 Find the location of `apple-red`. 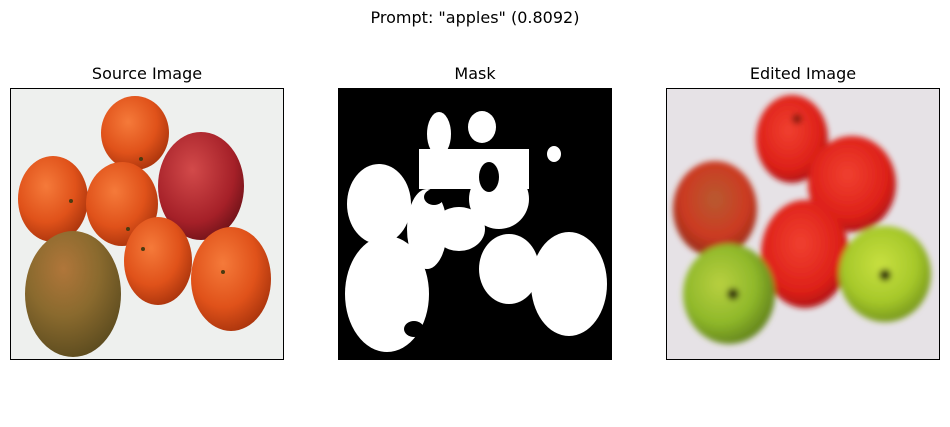

apple-red is located at coordinates (201, 186).